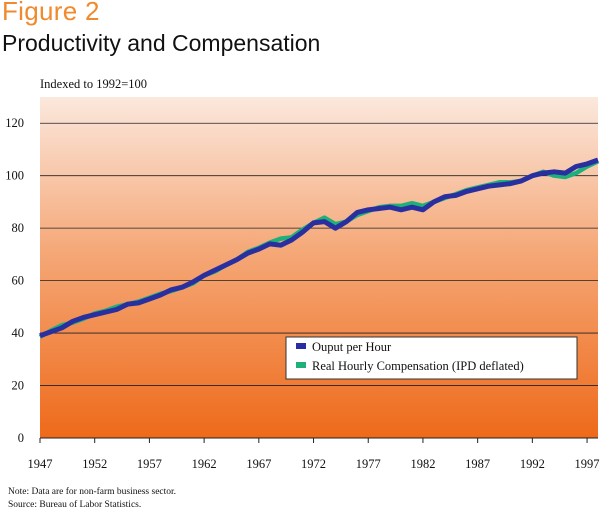  What do you see at coordinates (18, 386) in the screenshot?
I see `y-tick-label: 20` at bounding box center [18, 386].